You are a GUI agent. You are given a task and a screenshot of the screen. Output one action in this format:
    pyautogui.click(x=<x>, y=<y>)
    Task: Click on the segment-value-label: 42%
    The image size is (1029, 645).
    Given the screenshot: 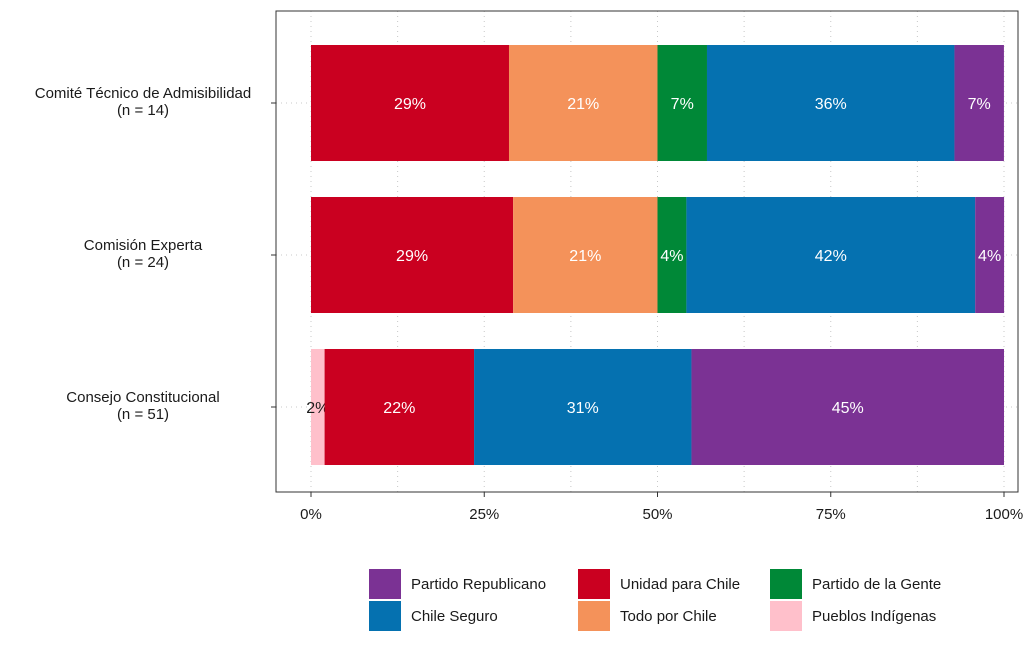 What is the action you would take?
    pyautogui.click(x=831, y=256)
    